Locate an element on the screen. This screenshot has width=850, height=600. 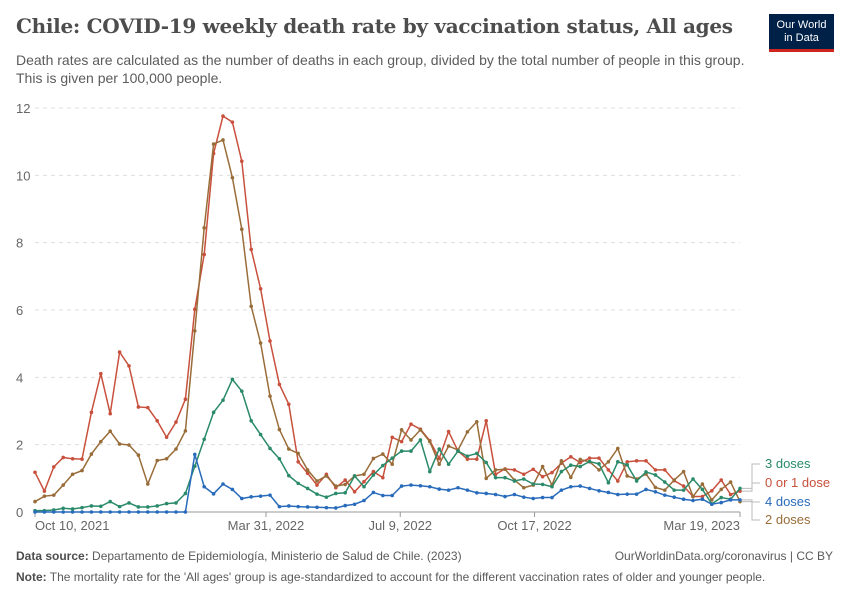
legend-label: 3 doses is located at coordinates (788, 463).